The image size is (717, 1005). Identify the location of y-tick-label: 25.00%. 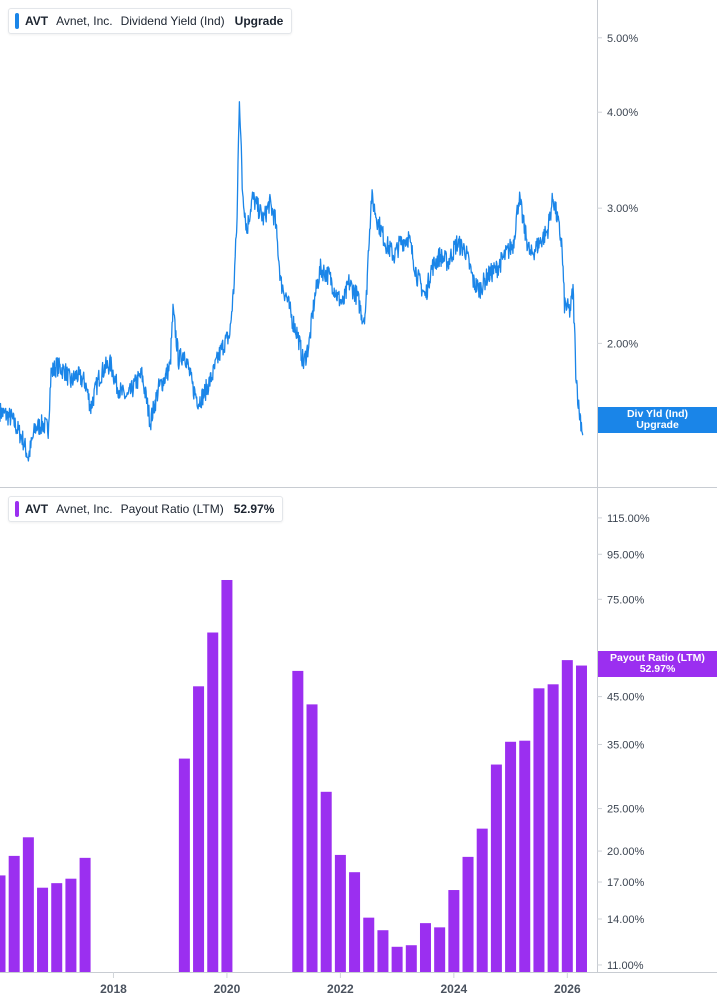
(626, 810).